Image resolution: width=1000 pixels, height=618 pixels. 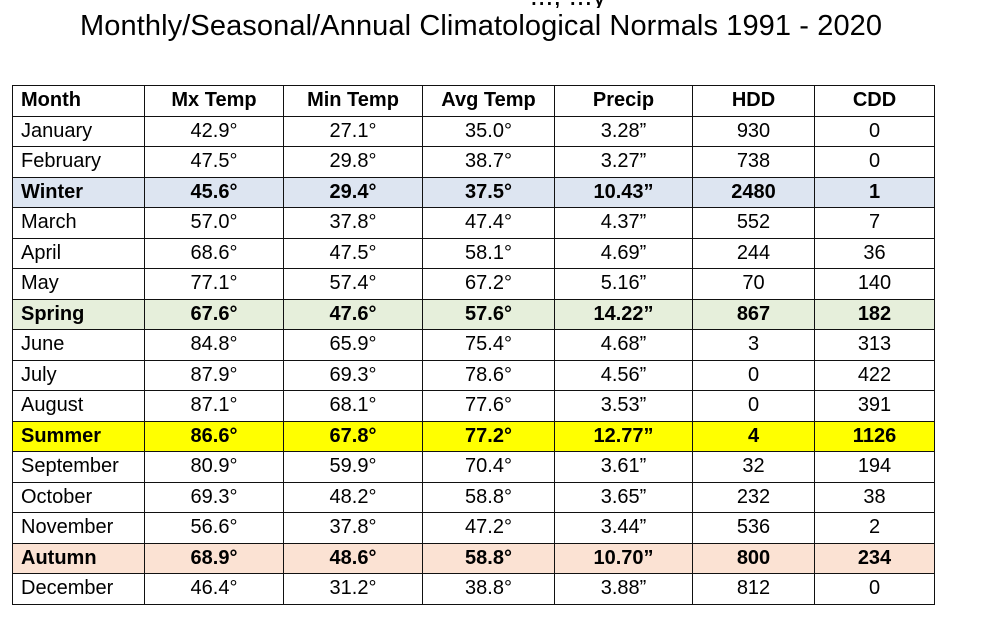 What do you see at coordinates (753, 192) in the screenshot?
I see `hdd-cell: 2480` at bounding box center [753, 192].